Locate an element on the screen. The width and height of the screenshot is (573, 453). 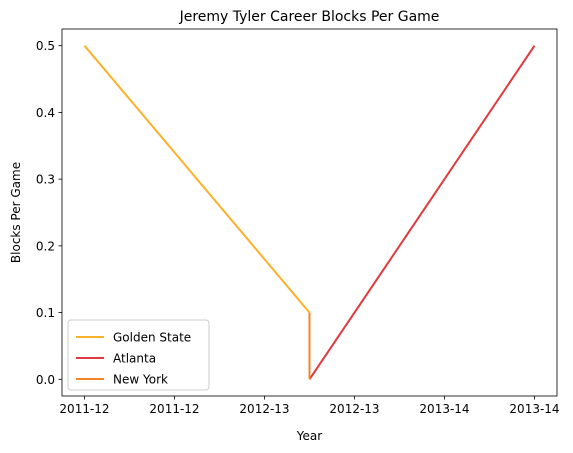
y-tick-label: 0.4 is located at coordinates (45, 113).